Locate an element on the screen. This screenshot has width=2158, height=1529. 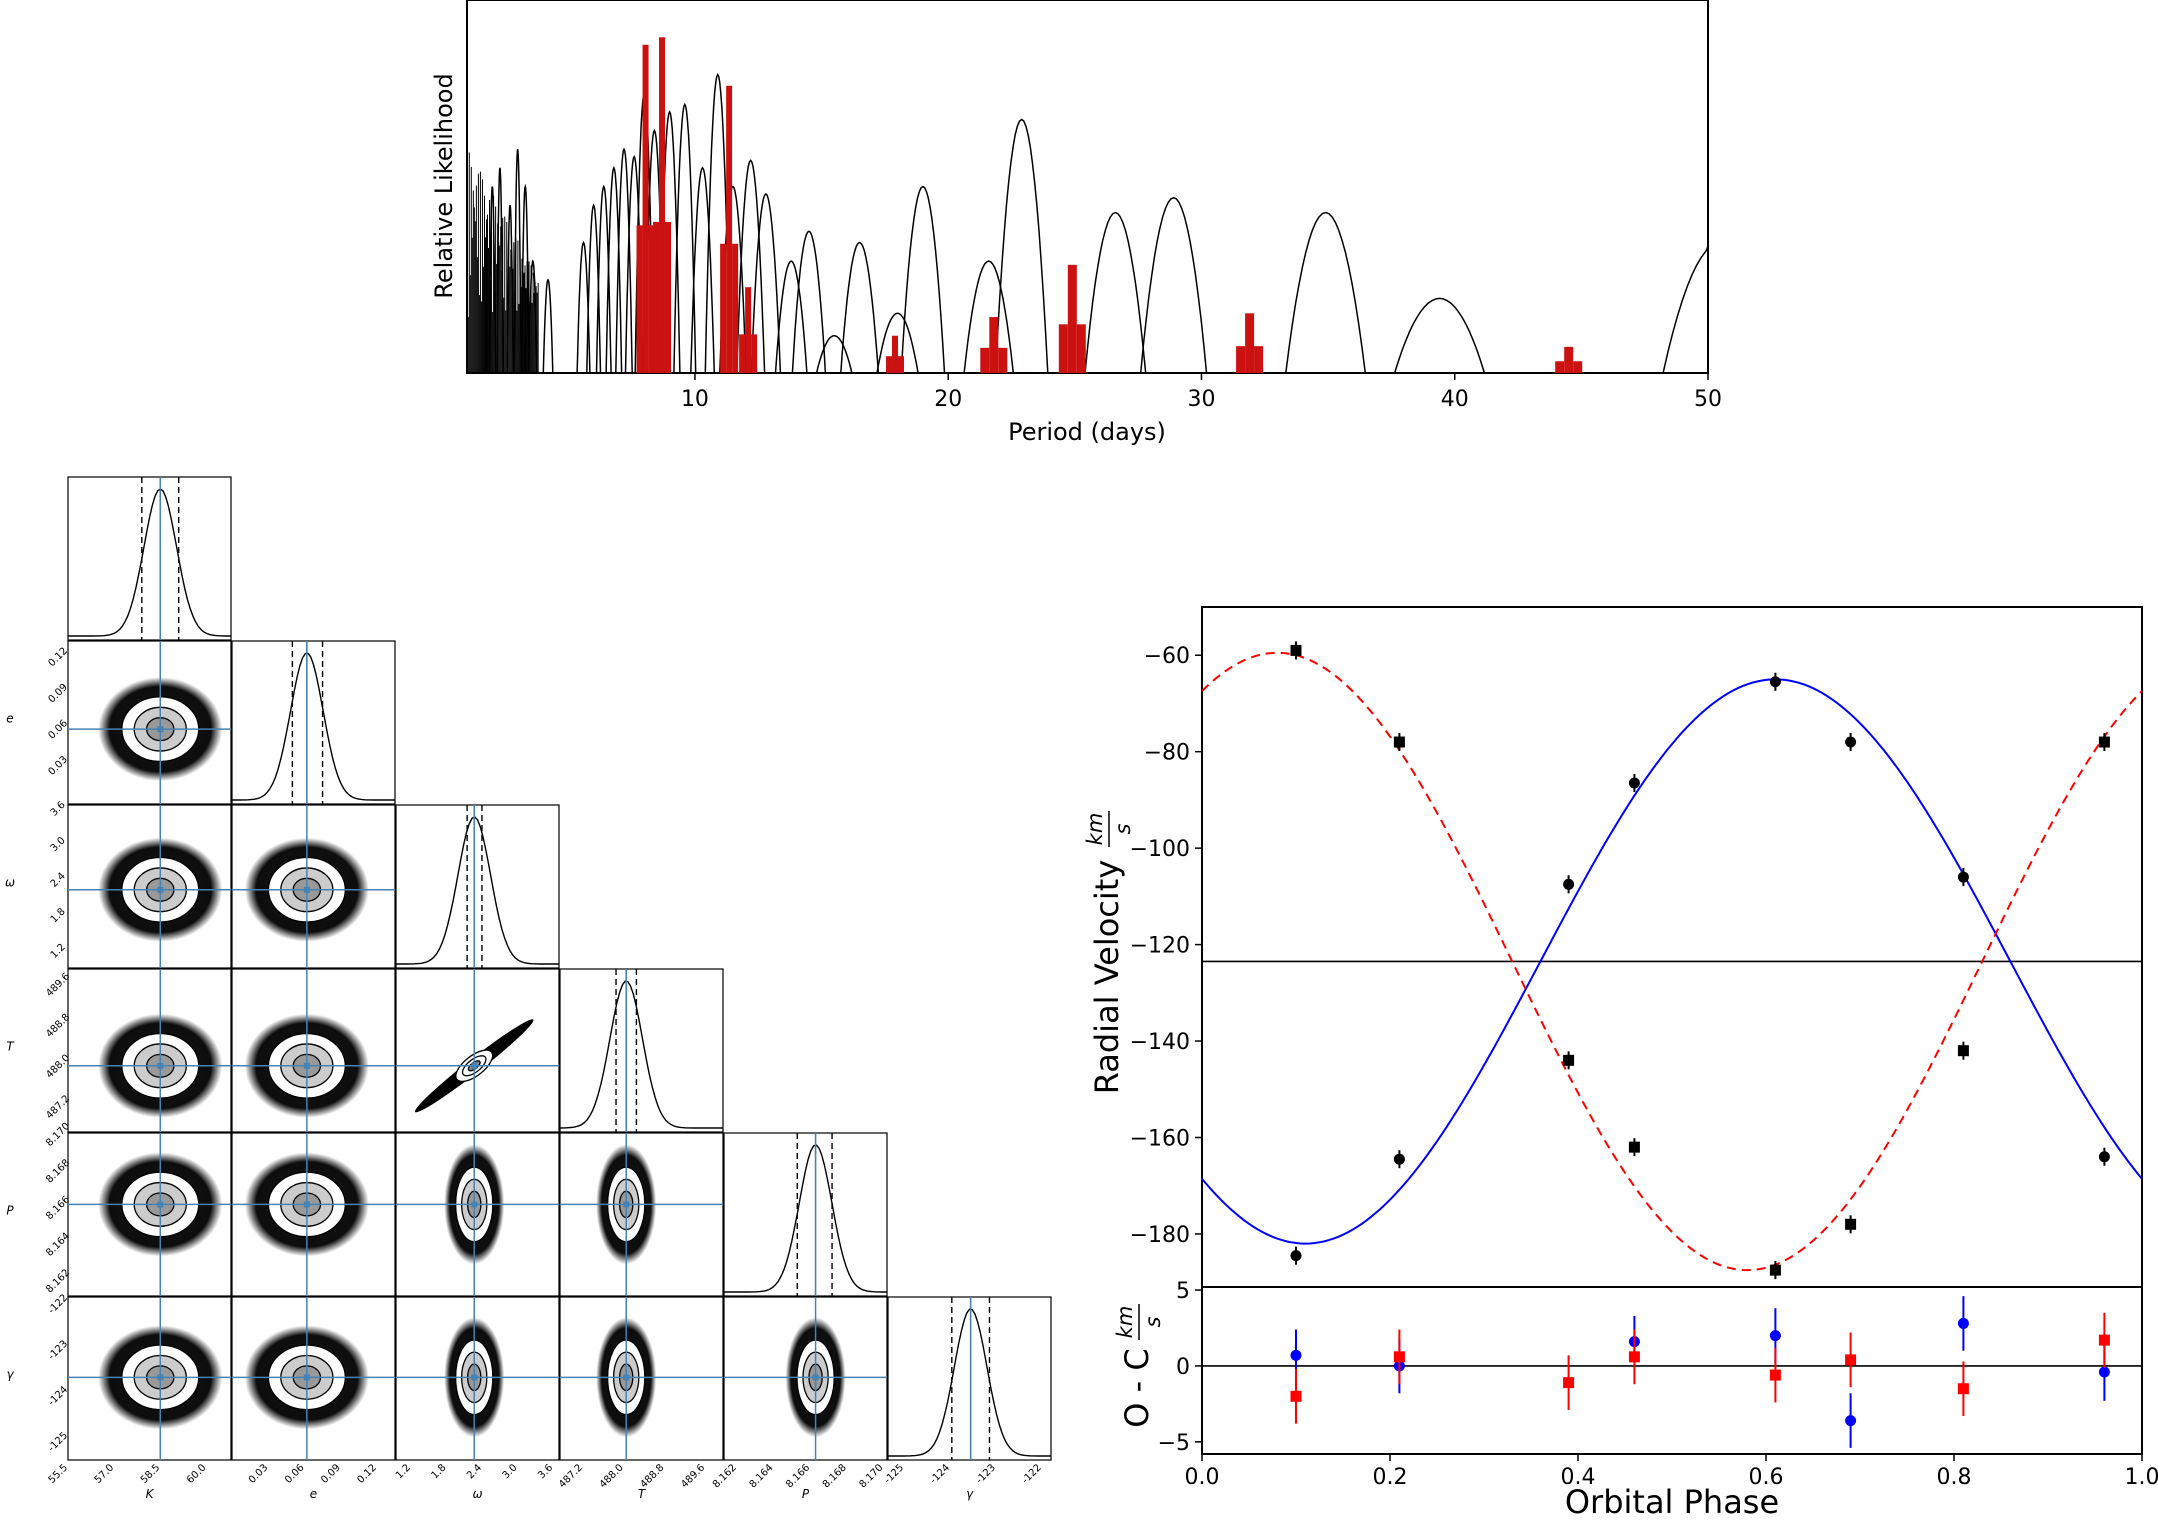
residual-ytick-label: 0 is located at coordinates (1183, 1367).